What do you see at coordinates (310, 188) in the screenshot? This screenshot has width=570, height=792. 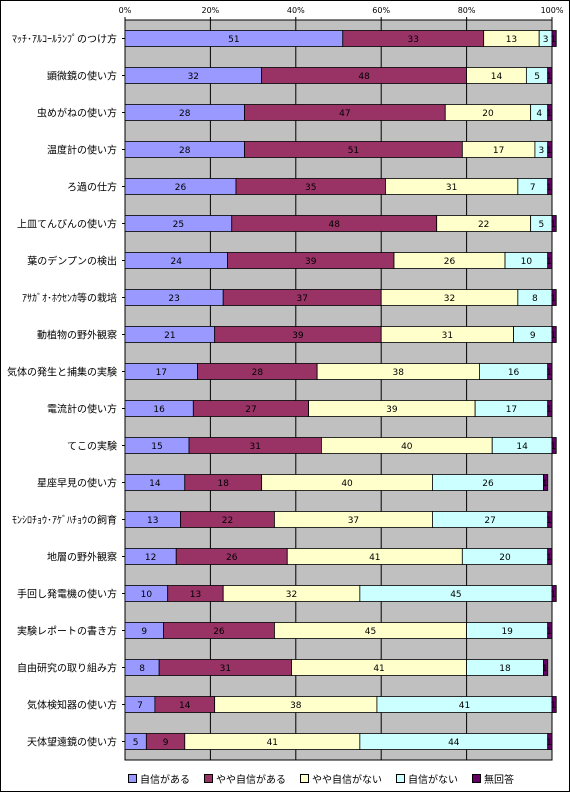 I see `data-label: 35` at bounding box center [310, 188].